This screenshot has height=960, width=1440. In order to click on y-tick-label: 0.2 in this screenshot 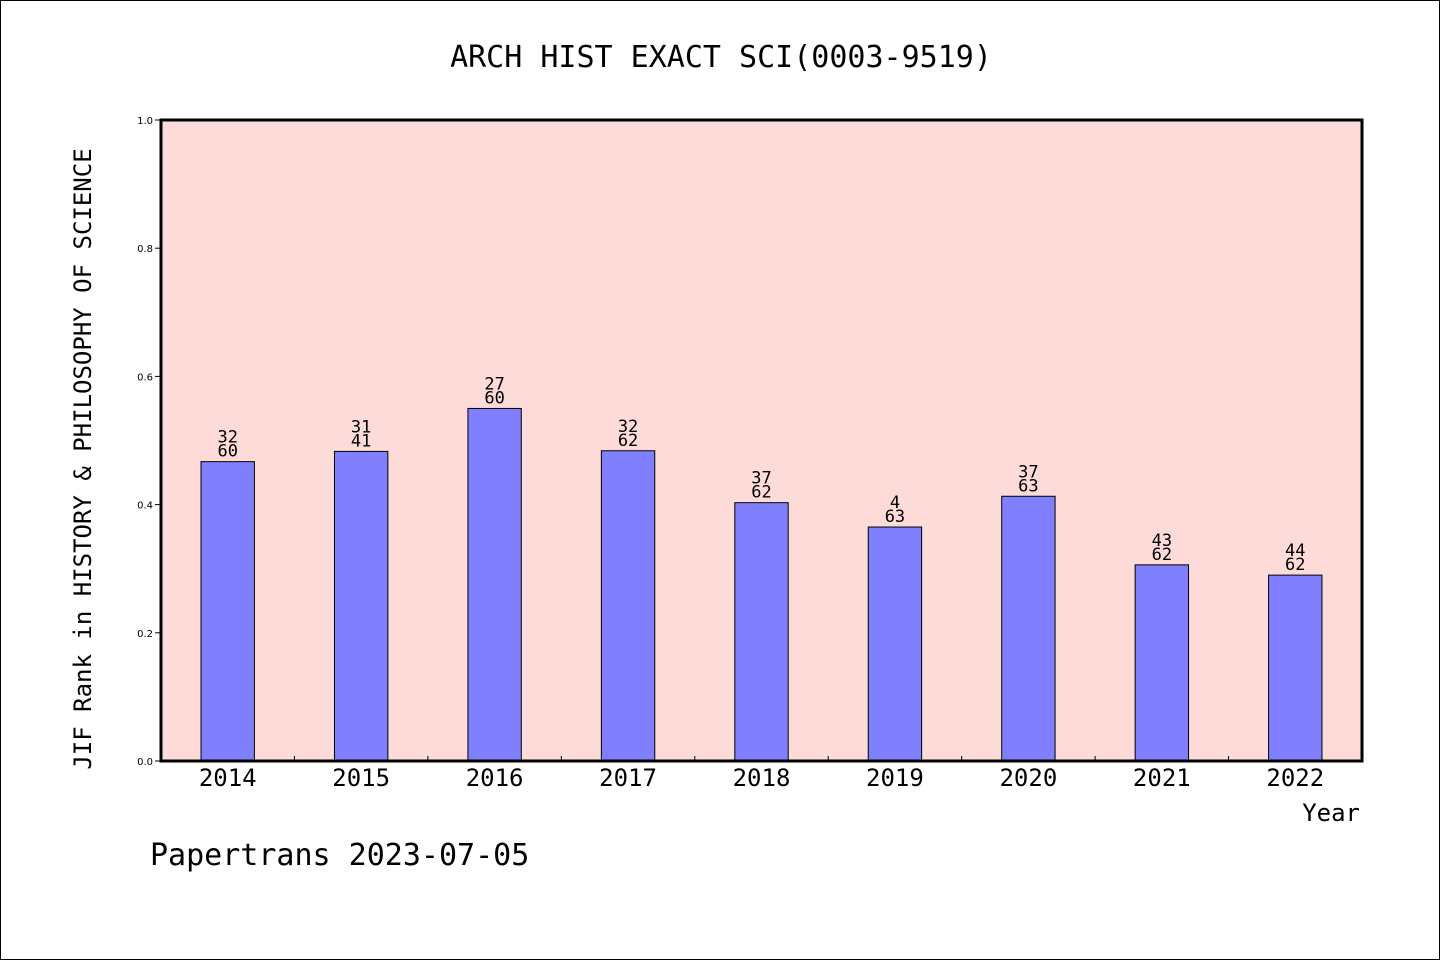, I will do `click(145, 634)`.